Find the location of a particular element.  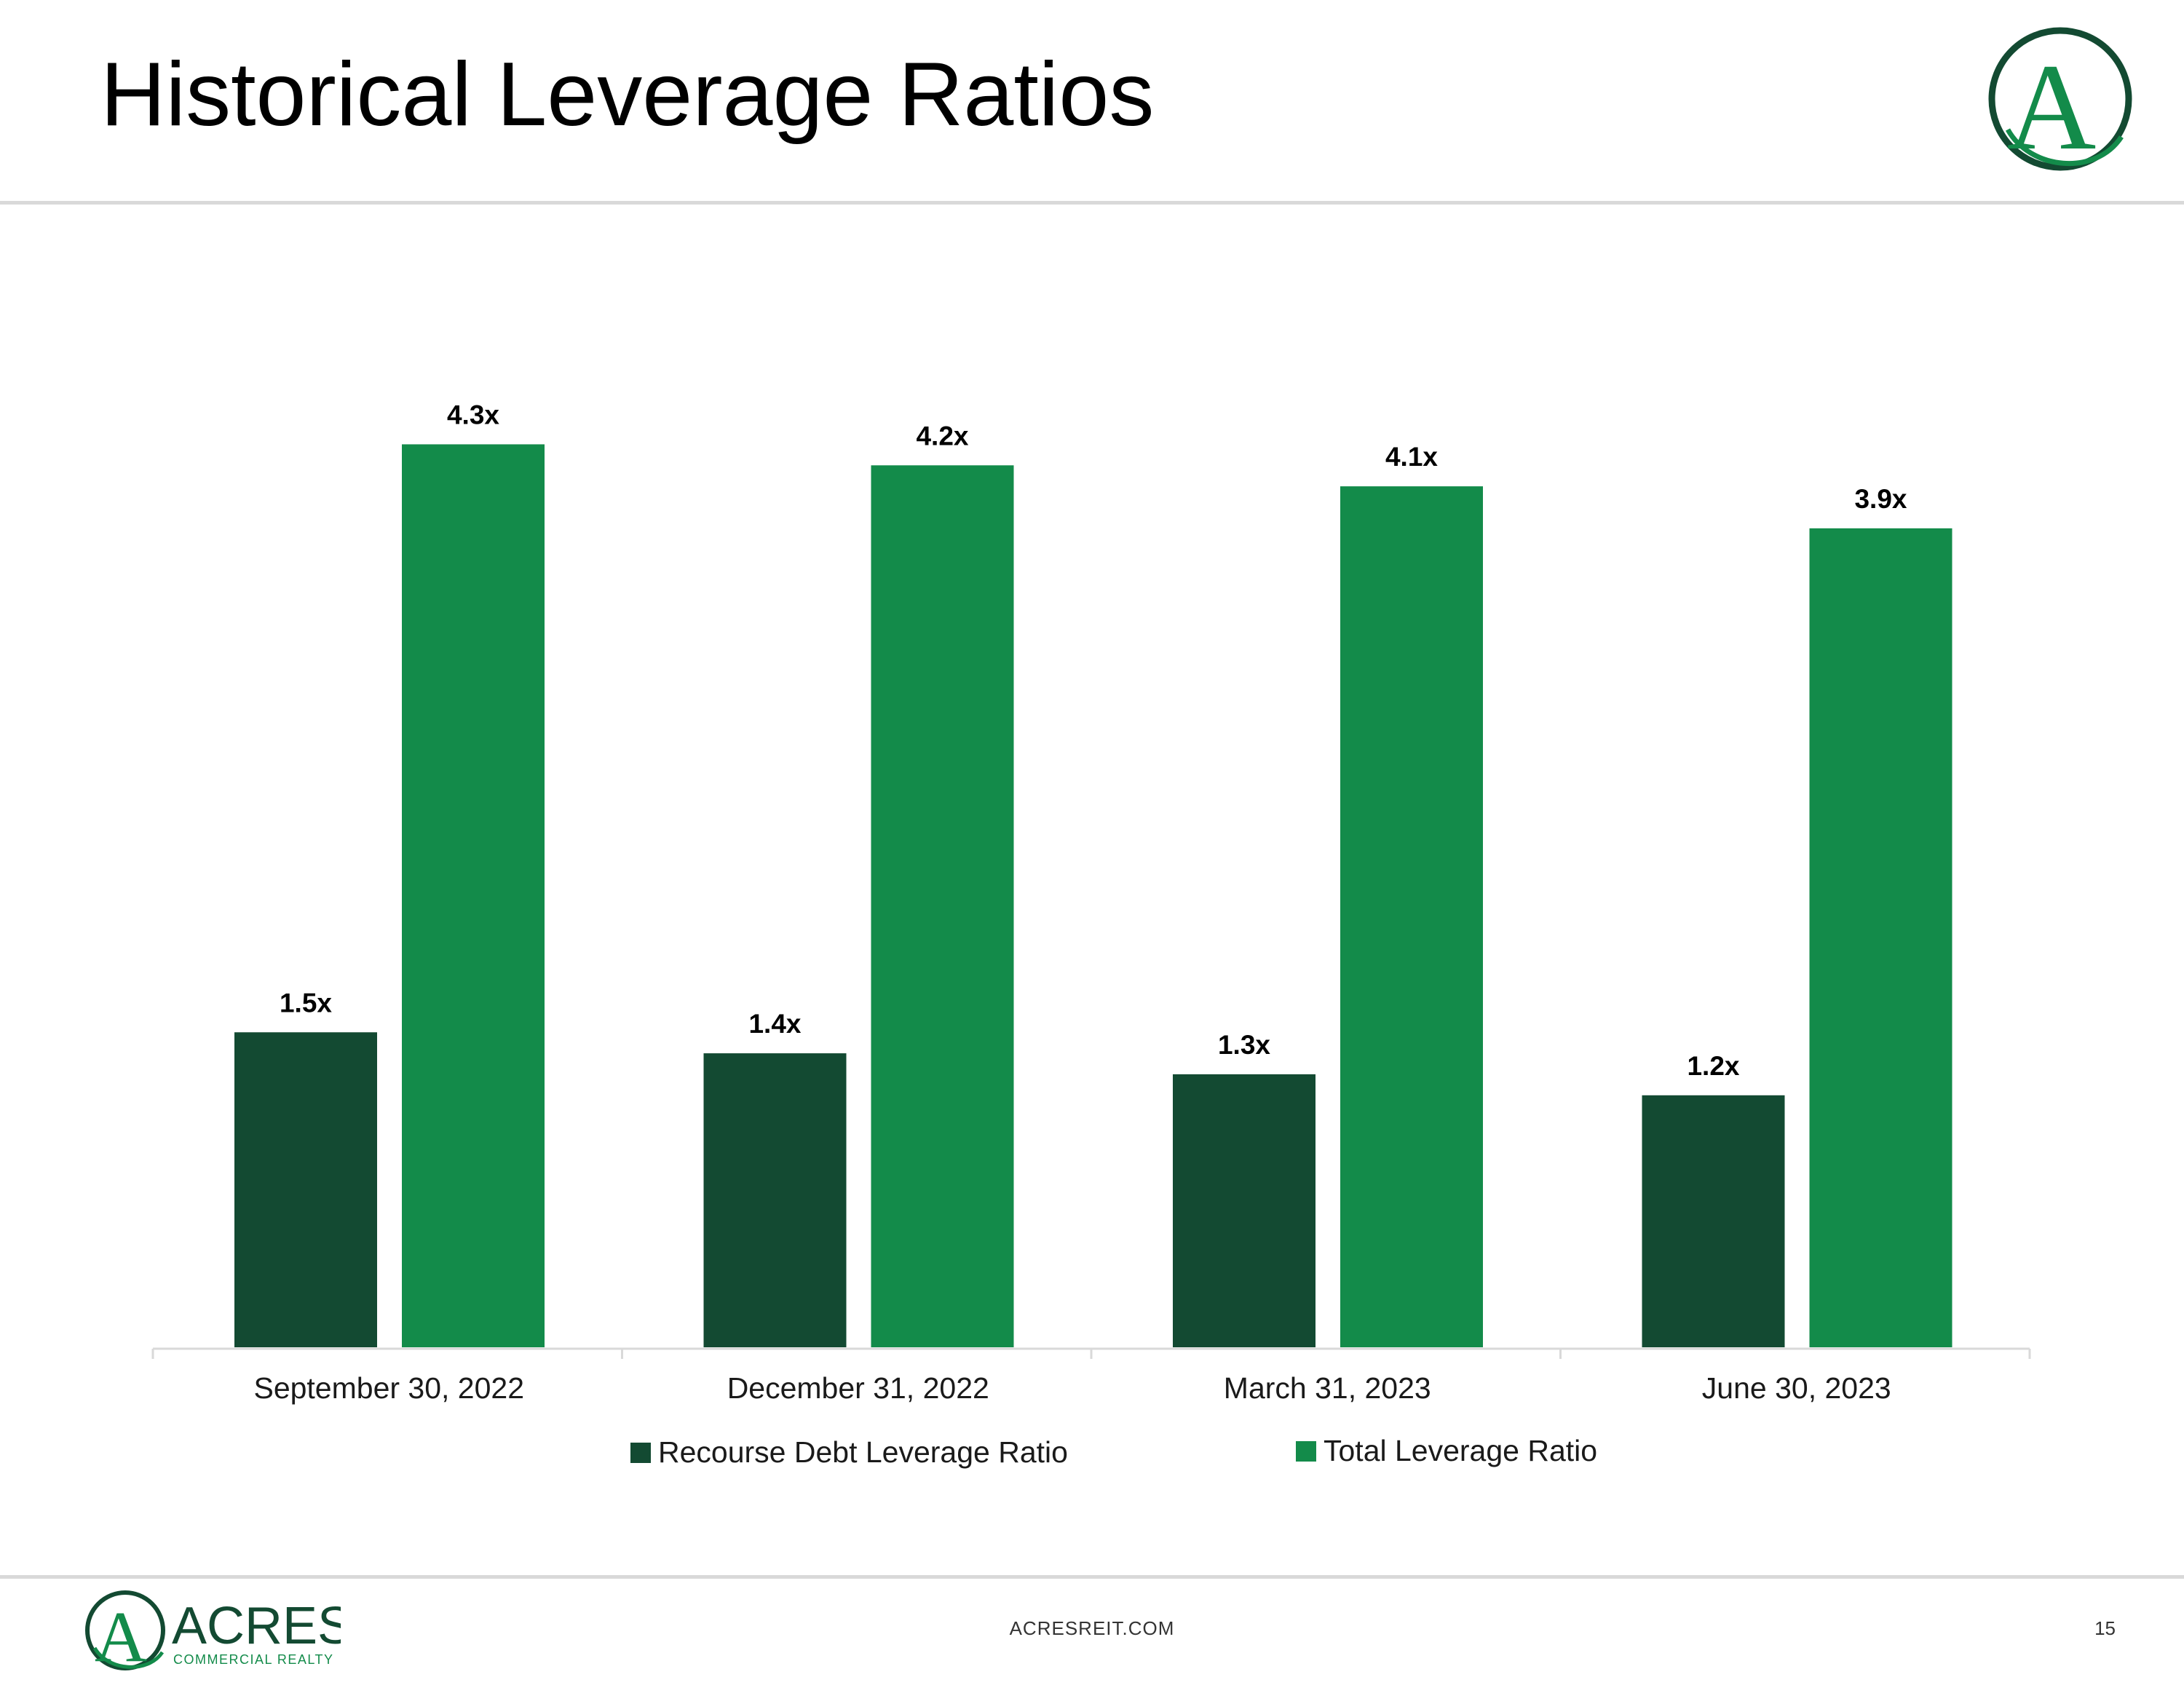

acres-logo-icon: A is located at coordinates (2060, 101).